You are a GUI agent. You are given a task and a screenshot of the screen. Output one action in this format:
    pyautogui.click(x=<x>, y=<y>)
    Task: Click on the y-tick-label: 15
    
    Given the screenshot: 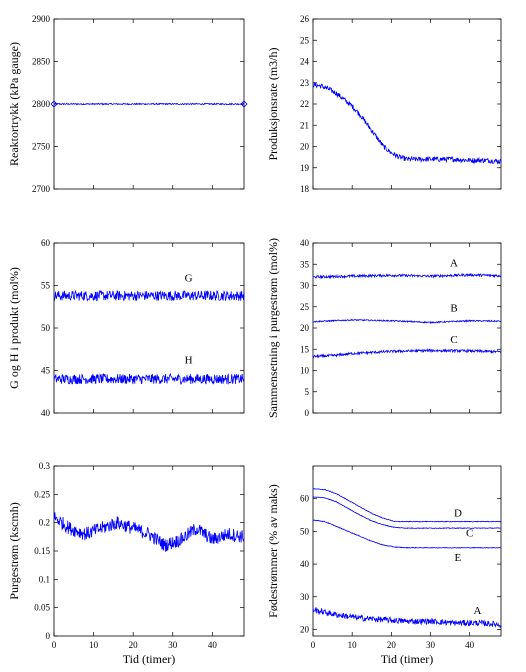 What is the action you would take?
    pyautogui.click(x=305, y=349)
    